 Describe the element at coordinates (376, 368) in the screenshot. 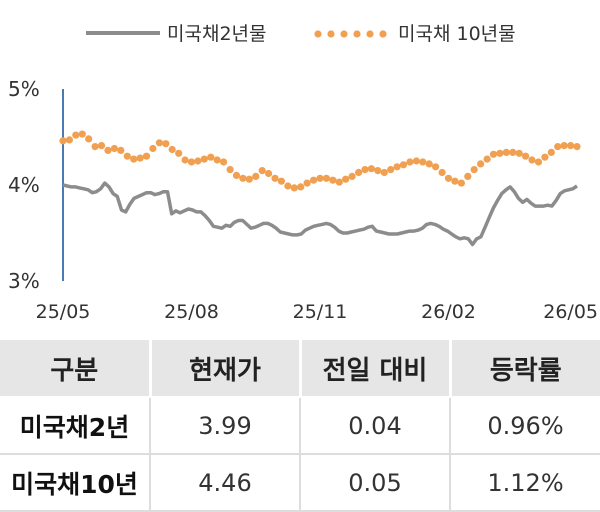

I see `header-change: 전일 대비` at that location.